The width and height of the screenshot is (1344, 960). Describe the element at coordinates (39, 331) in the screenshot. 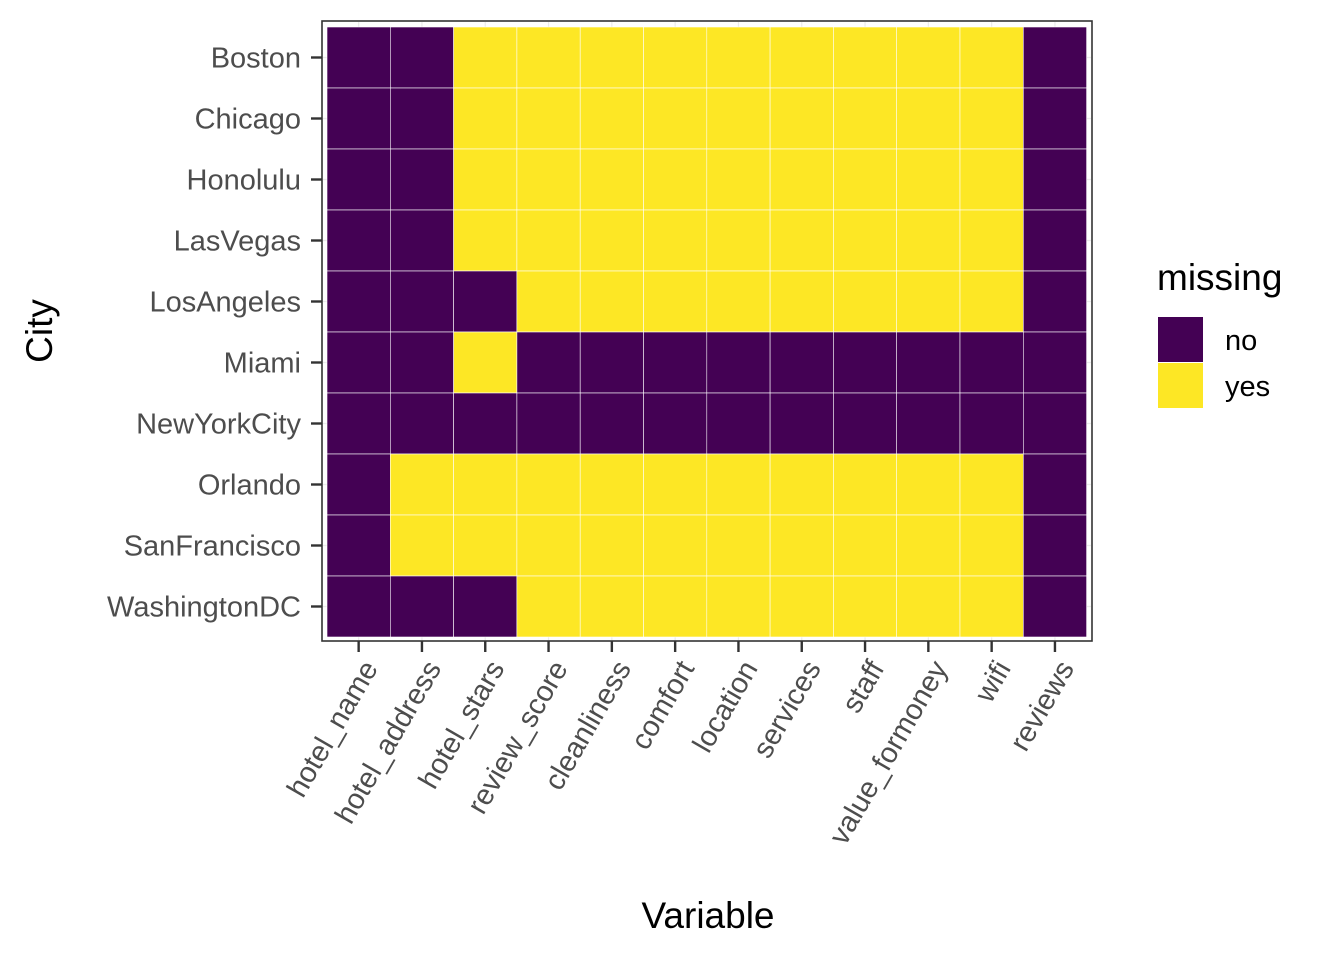

I see `y-axis-title: City` at that location.